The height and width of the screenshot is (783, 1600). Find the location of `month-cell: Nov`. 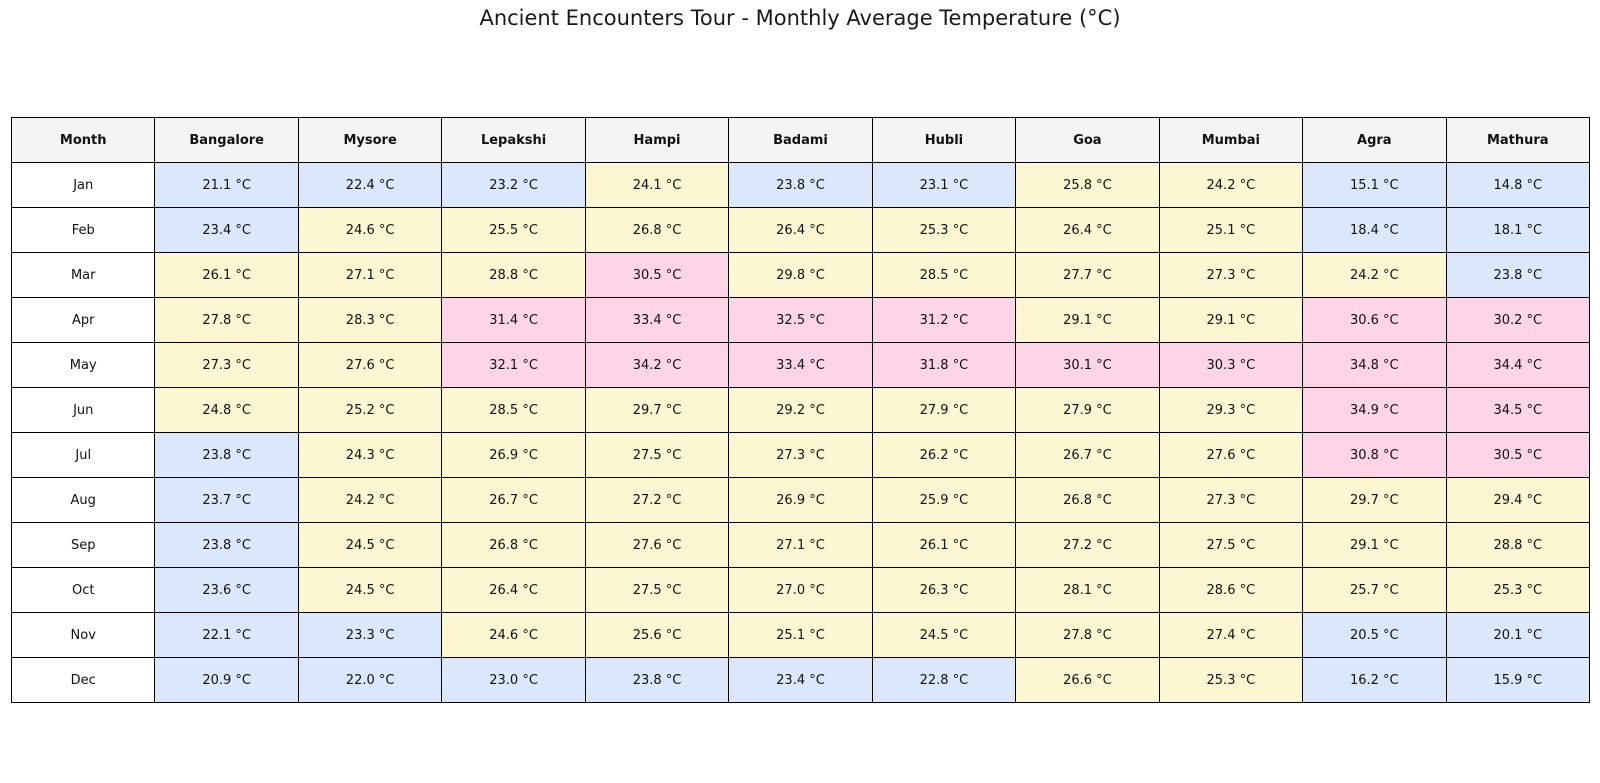

month-cell: Nov is located at coordinates (83, 635).